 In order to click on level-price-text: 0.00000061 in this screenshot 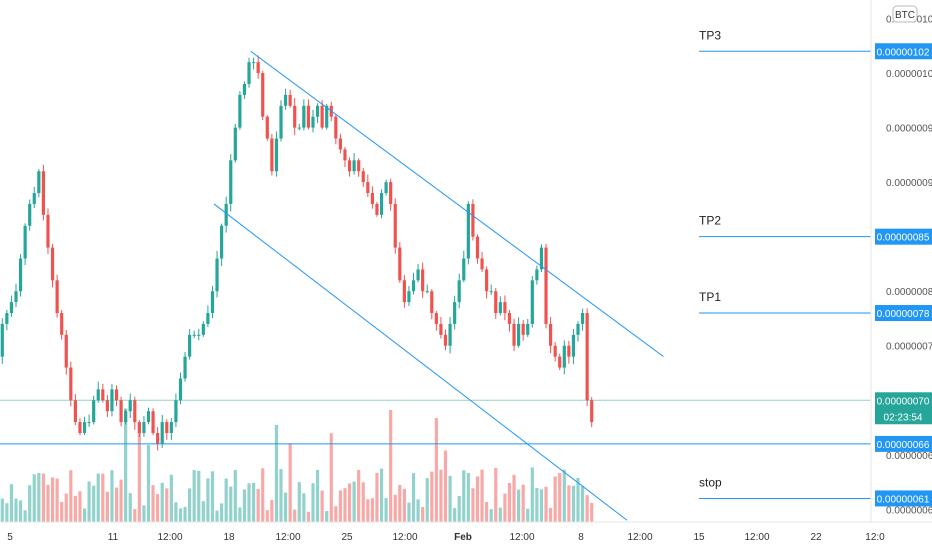, I will do `click(903, 499)`.